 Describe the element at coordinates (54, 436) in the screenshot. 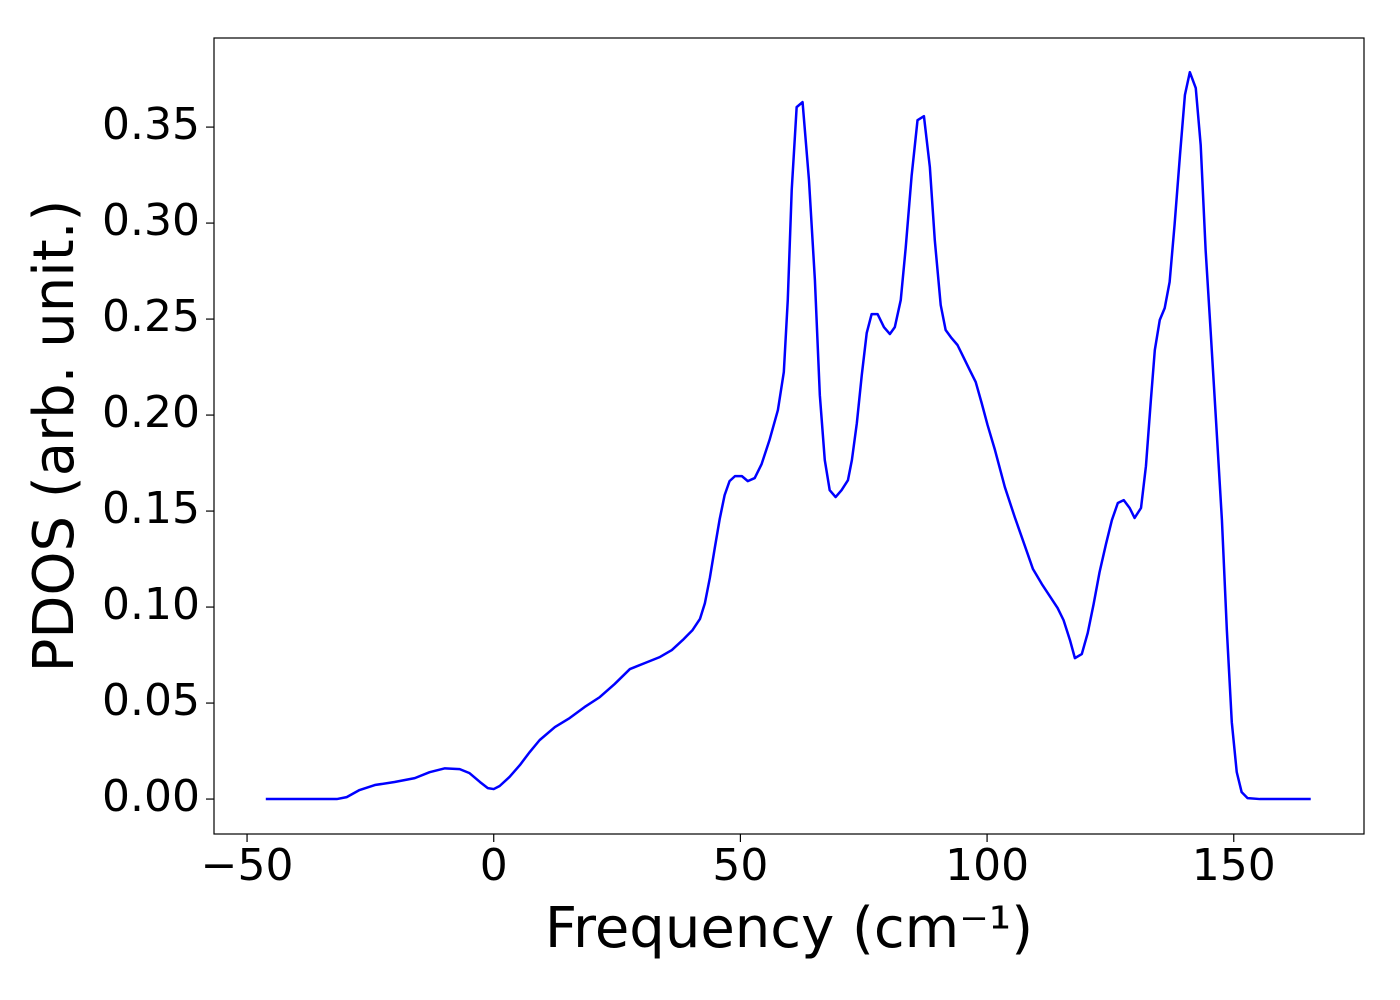

I see `y-axis-label: PDOS (arb. unit.)` at that location.